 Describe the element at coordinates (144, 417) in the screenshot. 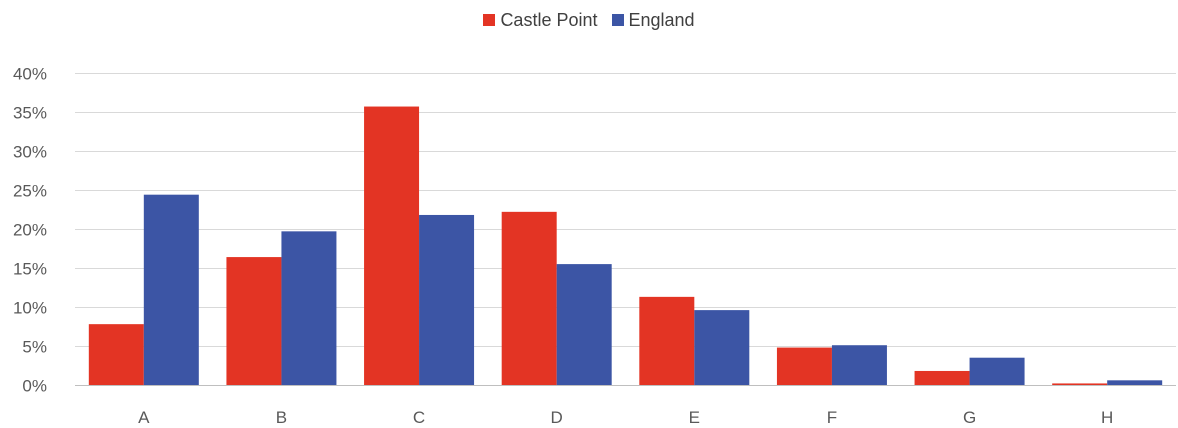

I see `x-tick-label: A` at that location.